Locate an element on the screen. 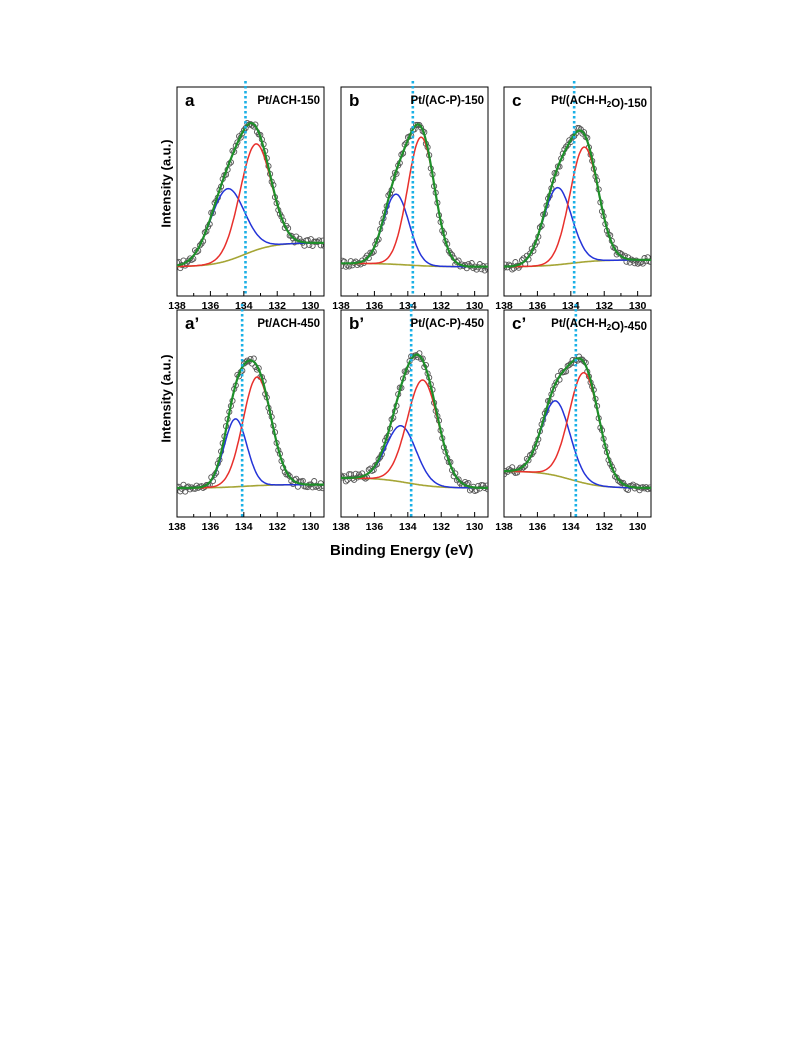 The width and height of the screenshot is (793, 1057). panel-letter: a’ is located at coordinates (192, 323).